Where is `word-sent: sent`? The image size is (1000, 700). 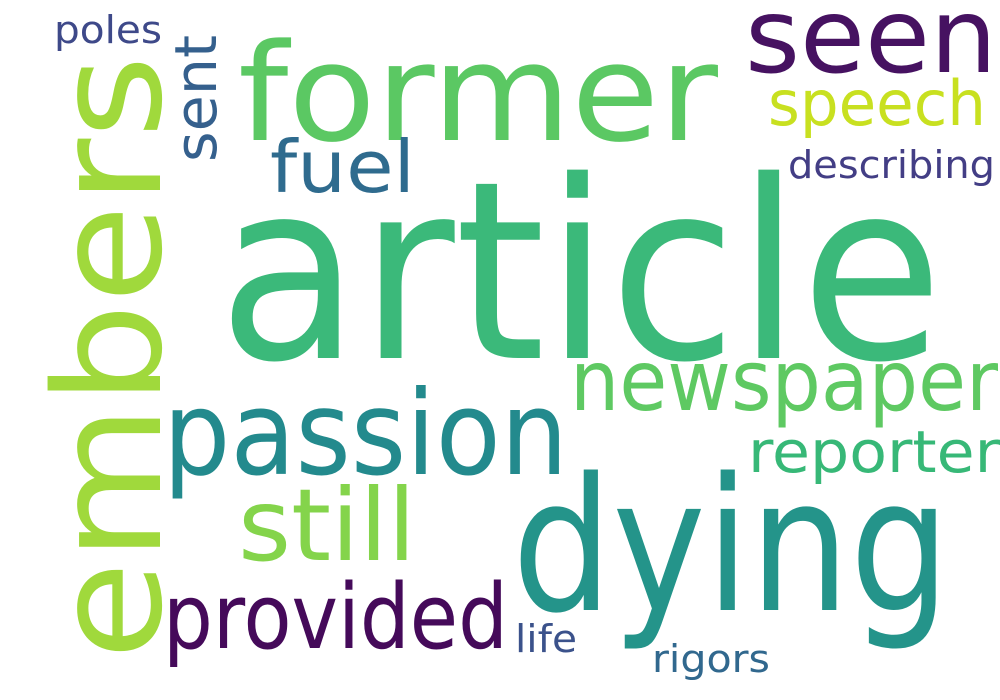
word-sent: sent is located at coordinates (196, 98).